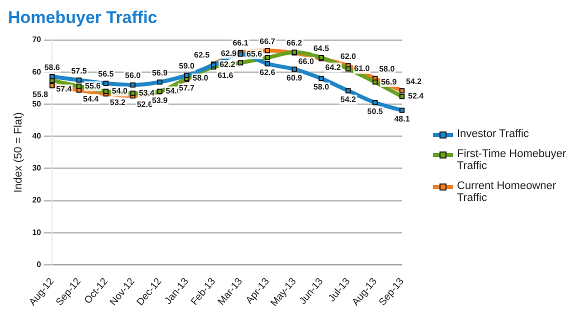  What do you see at coordinates (333, 67) in the screenshot?
I see `data-label: 64.2` at bounding box center [333, 67].